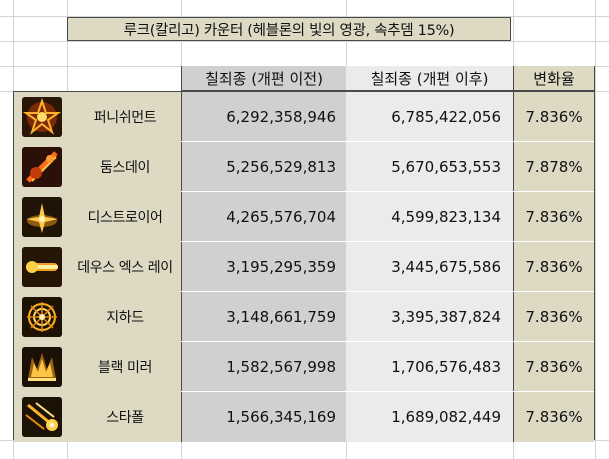 This screenshot has width=609, height=459. I want to click on skill-name: 지하드, so click(125, 317).